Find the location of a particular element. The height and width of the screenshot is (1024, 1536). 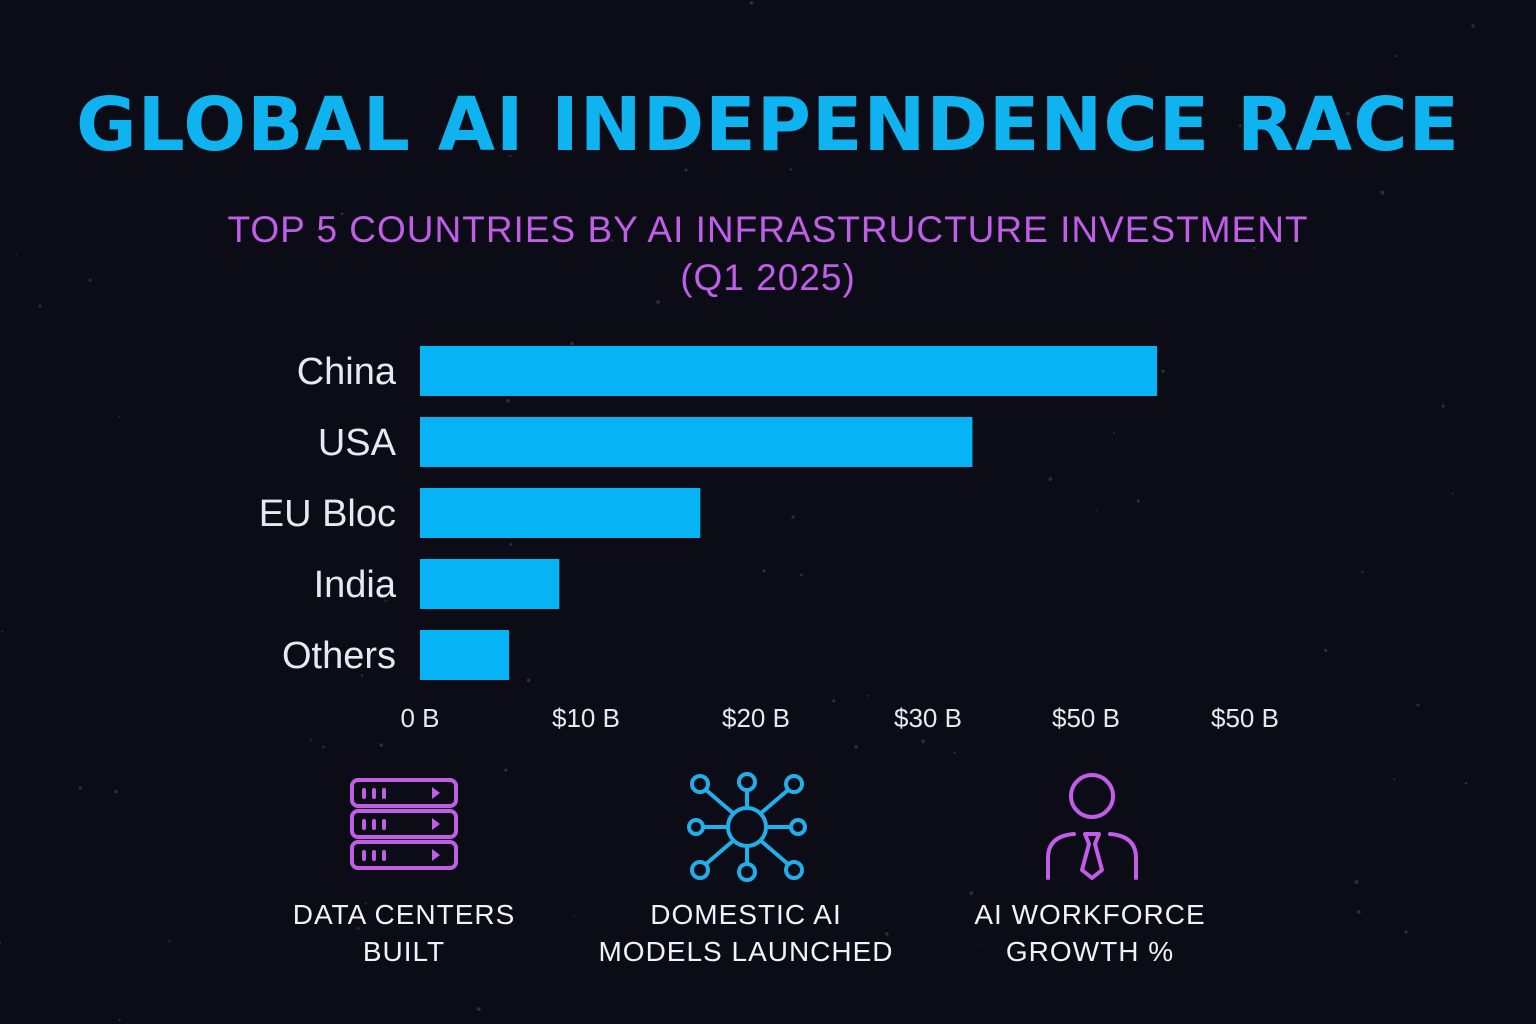

bar-others is located at coordinates (465, 655).